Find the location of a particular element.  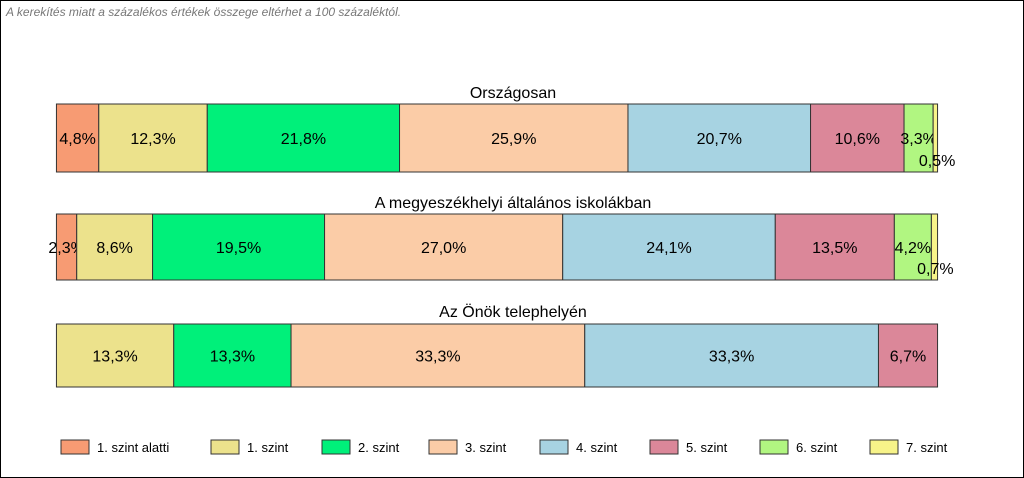

legend-label: 7. szint is located at coordinates (927, 447).